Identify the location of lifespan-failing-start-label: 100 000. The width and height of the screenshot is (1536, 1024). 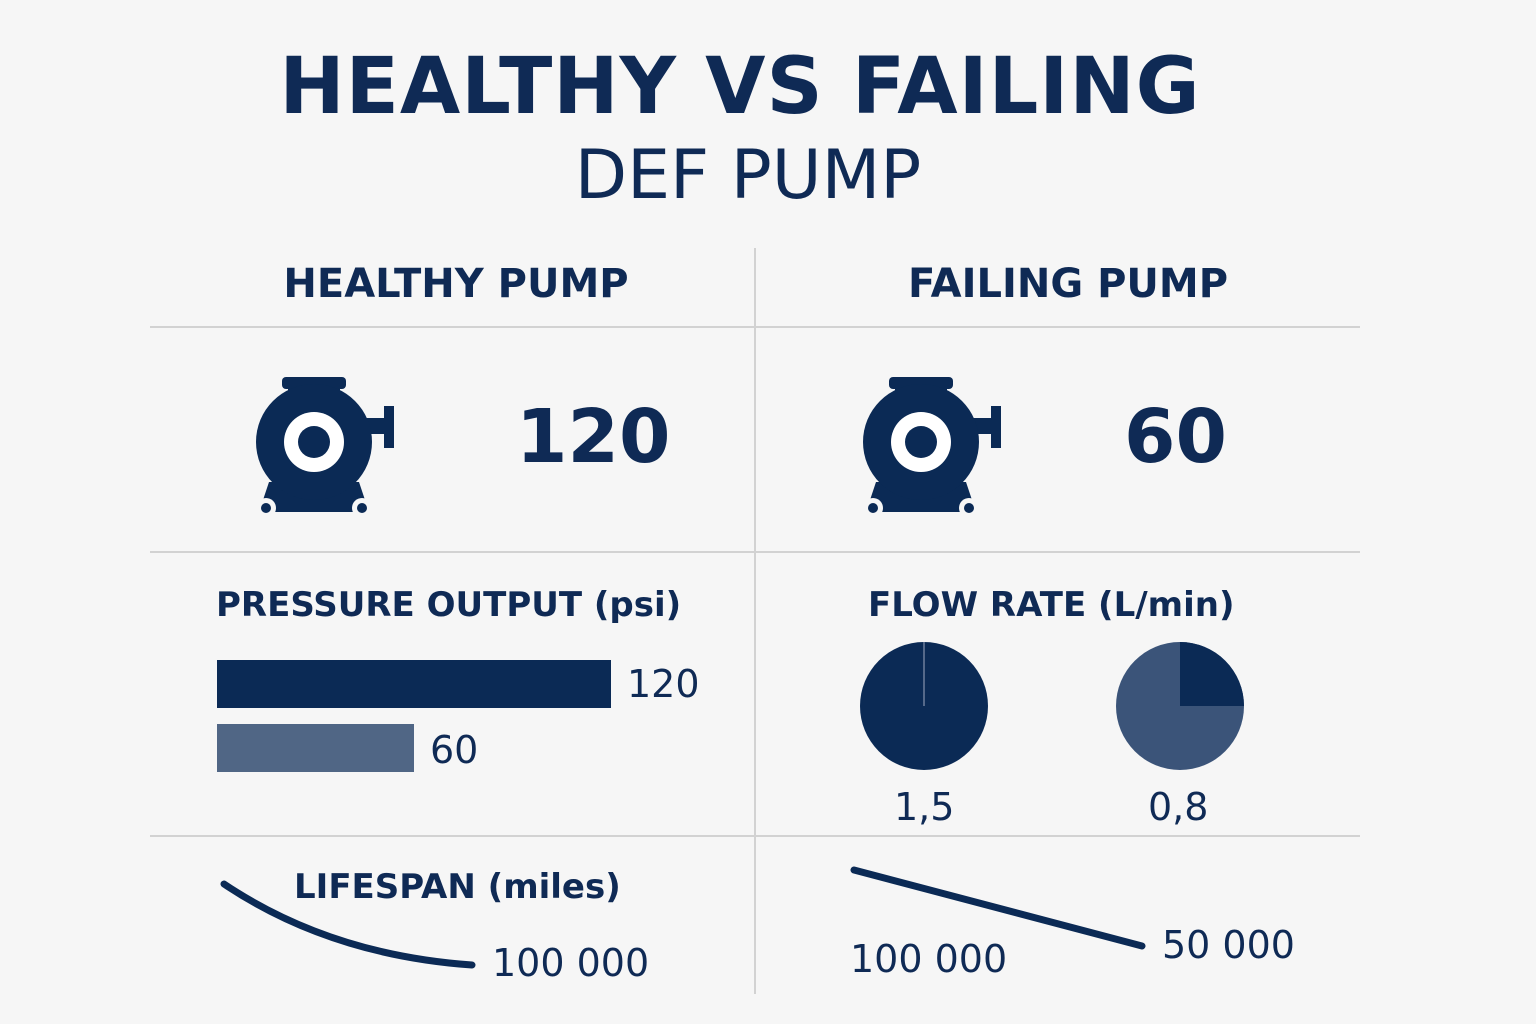
(929, 959).